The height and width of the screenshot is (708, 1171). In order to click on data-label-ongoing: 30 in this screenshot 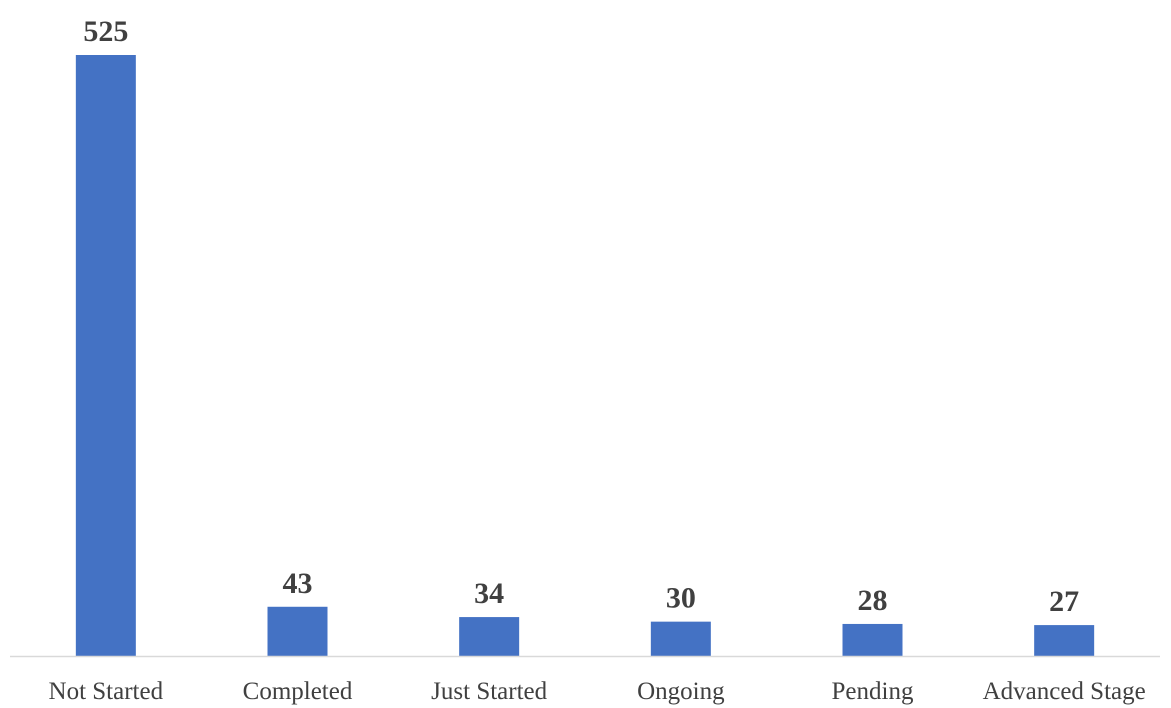, I will do `click(681, 598)`.